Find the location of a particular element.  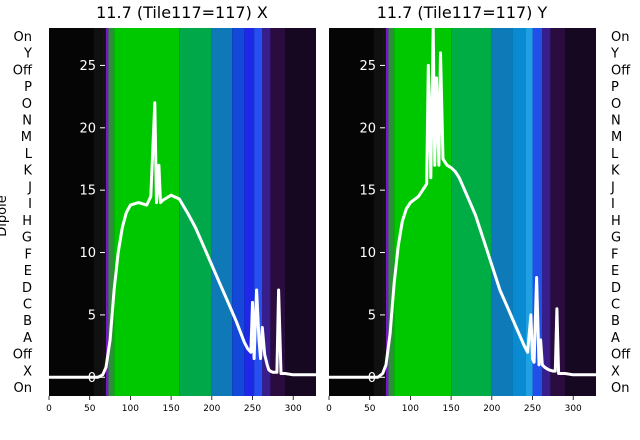

chart-title: 11.7 (Tile117=117) Y is located at coordinates (462, 12).